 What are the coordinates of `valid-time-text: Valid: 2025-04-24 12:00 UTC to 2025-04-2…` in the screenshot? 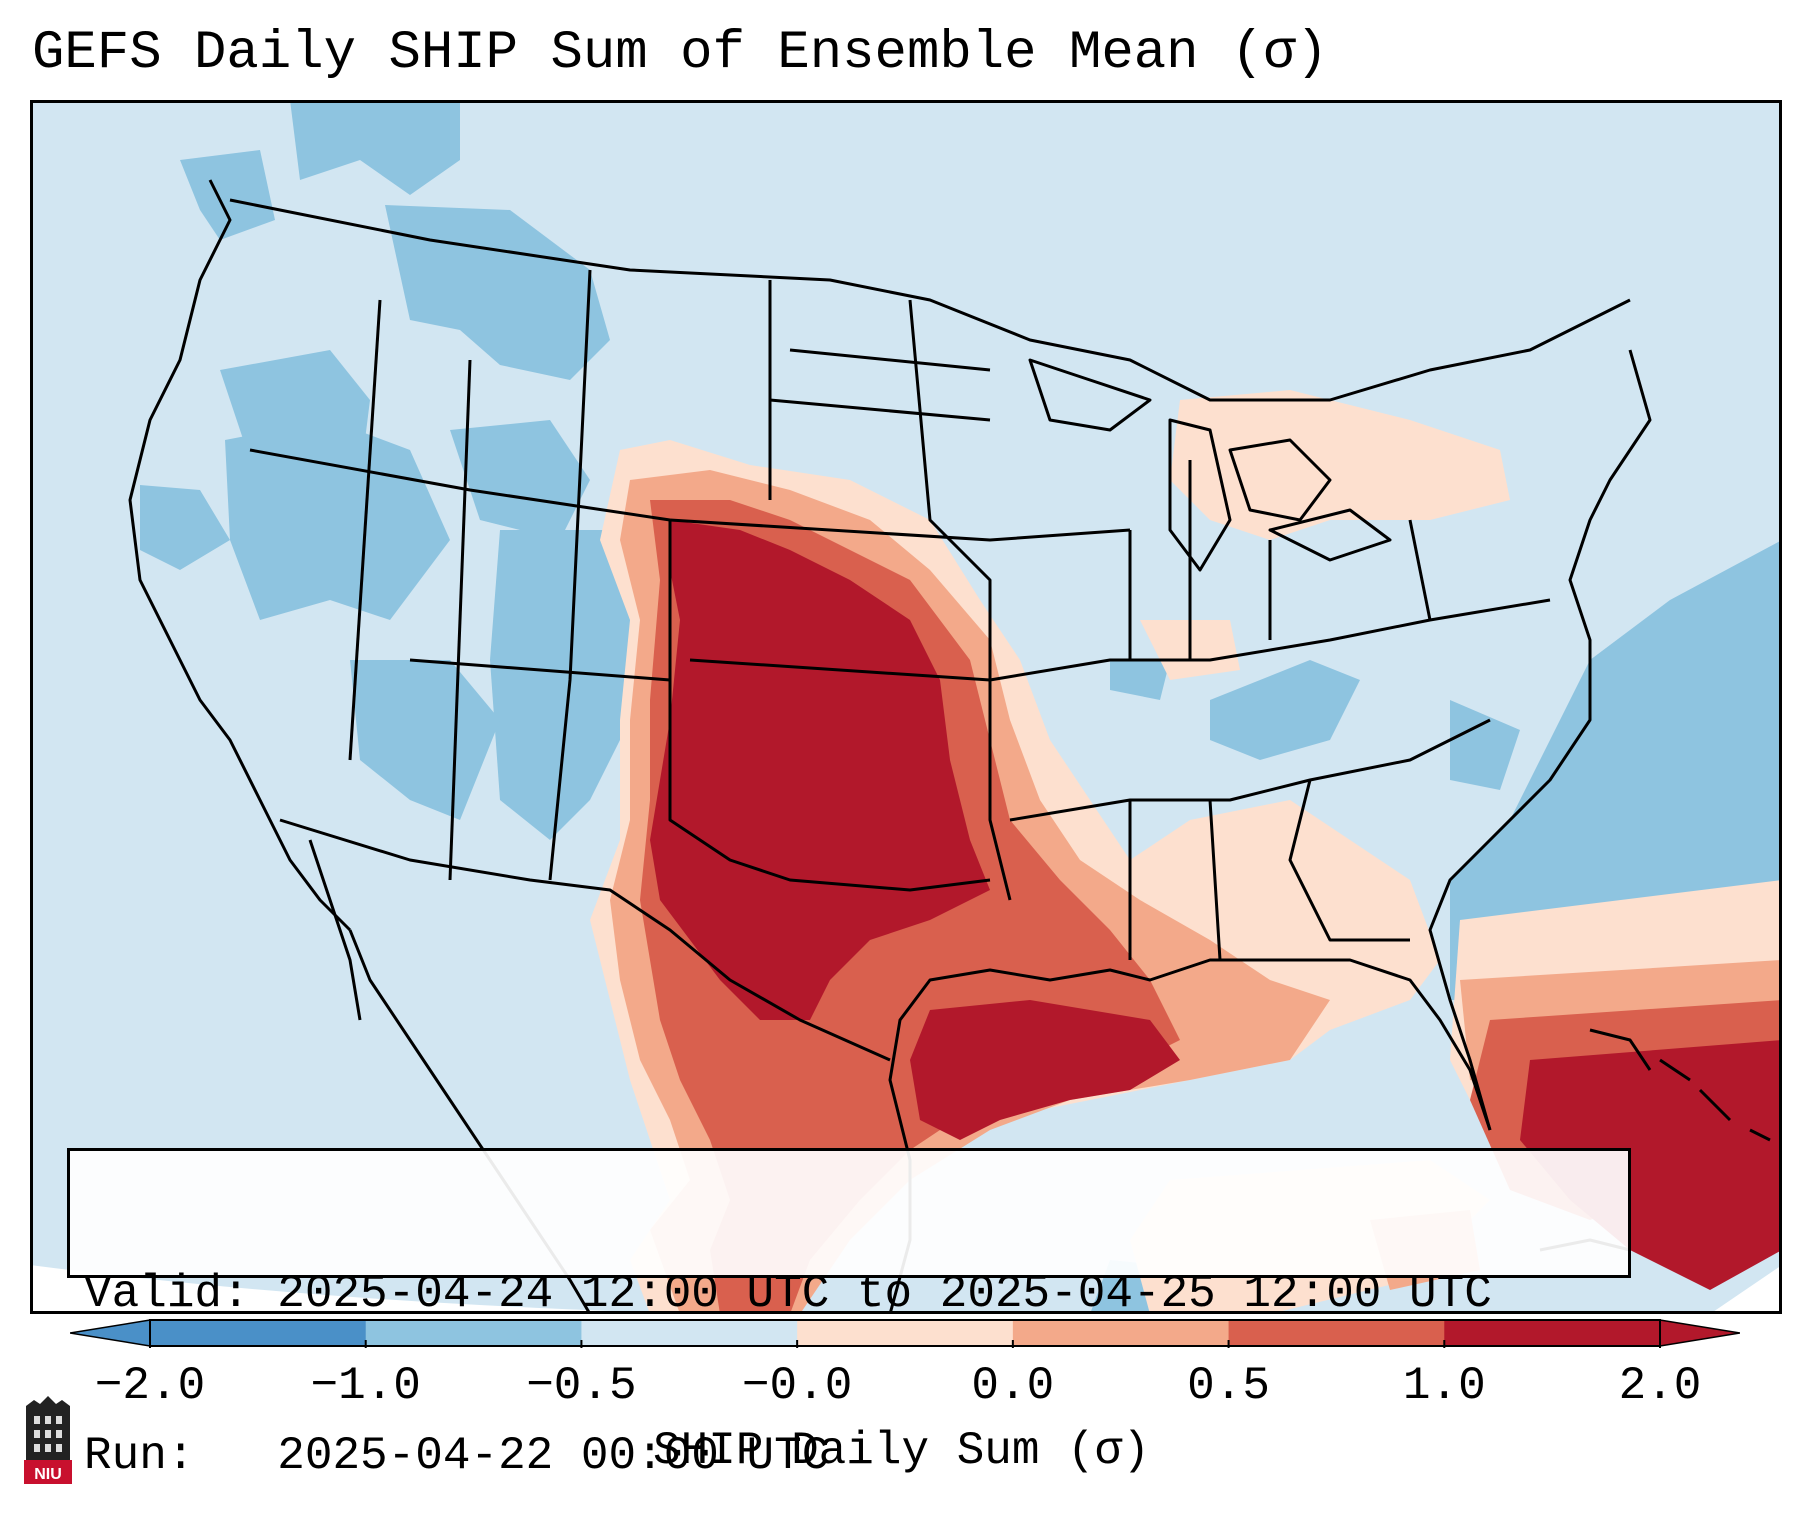 It's located at (788, 1294).